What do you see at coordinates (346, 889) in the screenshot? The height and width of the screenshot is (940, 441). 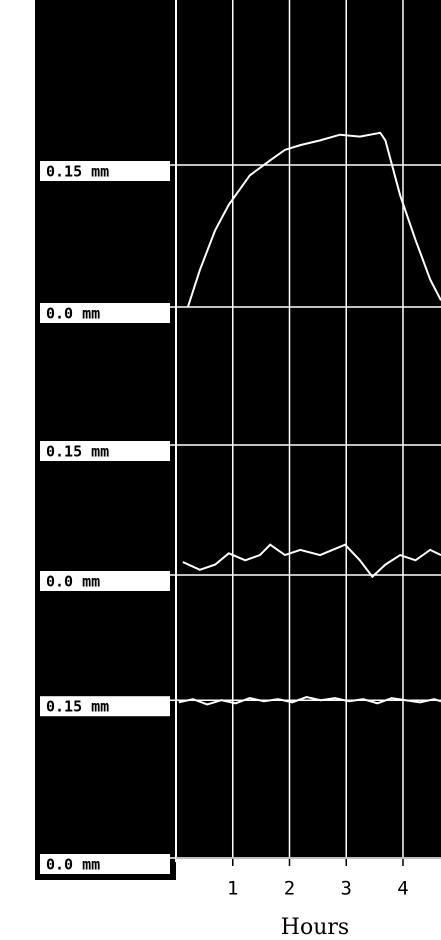 I see `x-tick-label: 3` at bounding box center [346, 889].